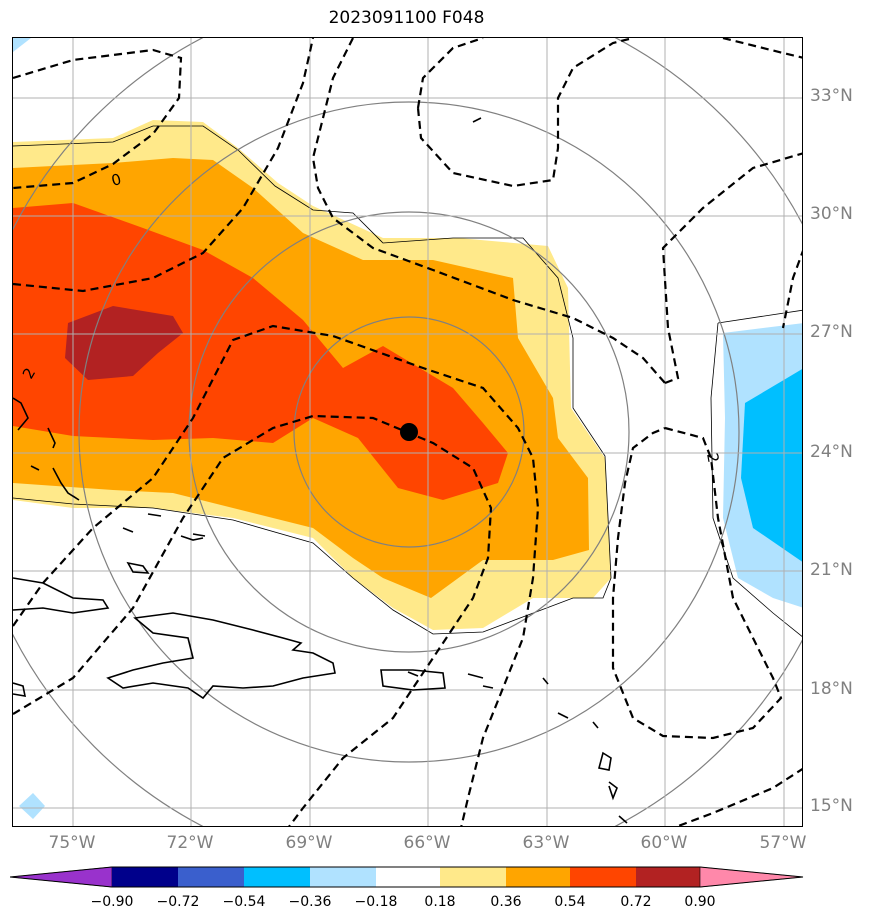  What do you see at coordinates (636, 902) in the screenshot?
I see `colorbar-tick-label: 0.72` at bounding box center [636, 902].